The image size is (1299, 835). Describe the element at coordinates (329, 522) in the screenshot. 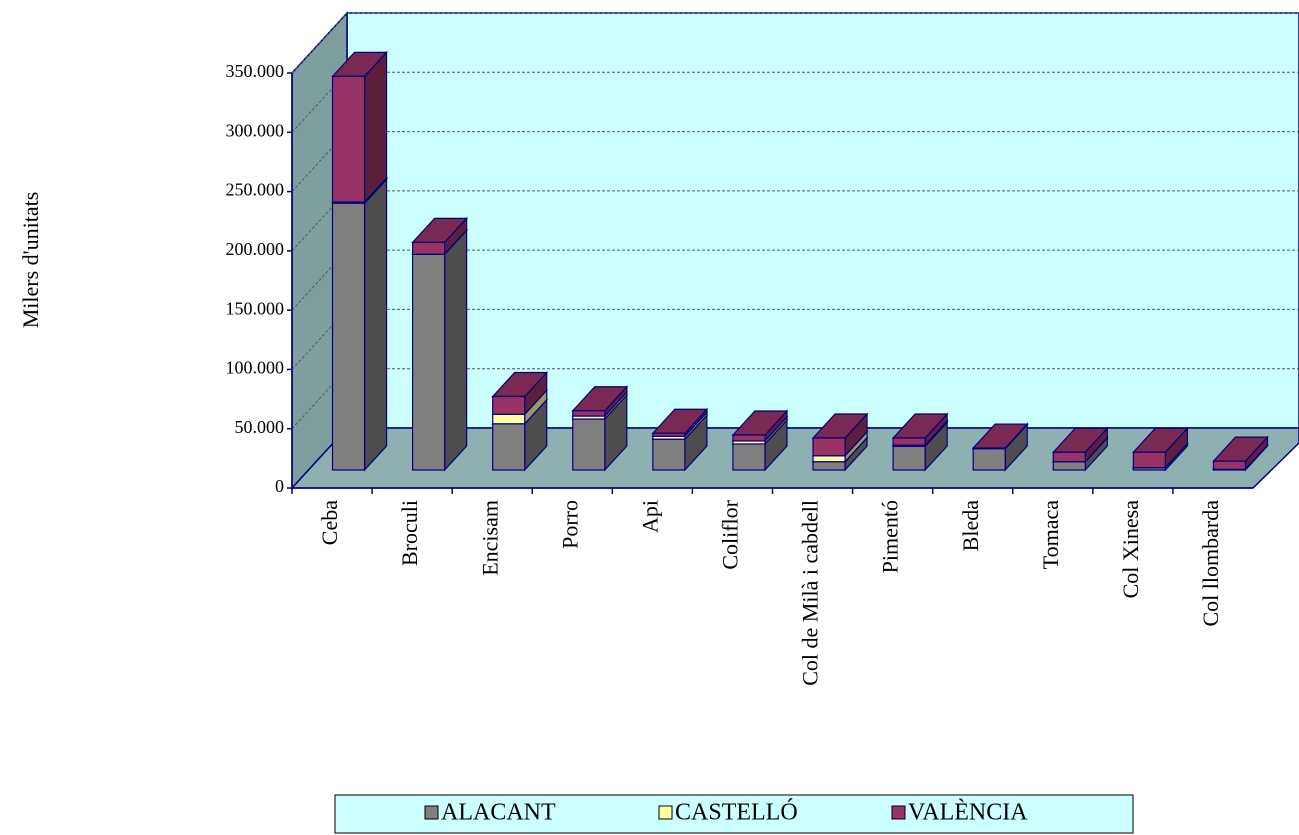

I see `x-tick-label: Ceba` at that location.